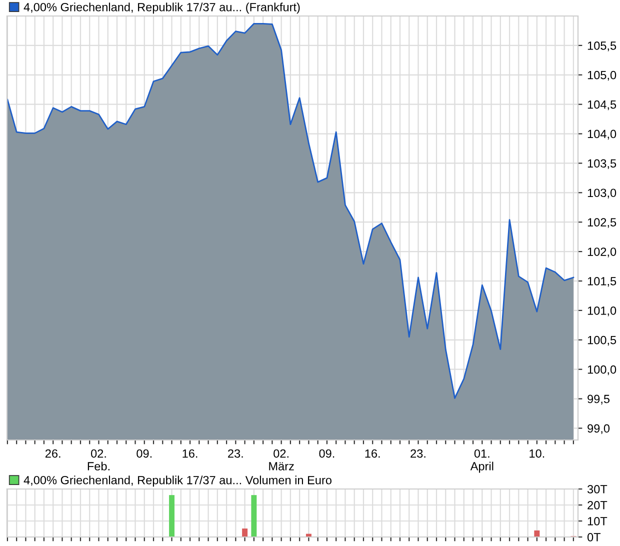 The width and height of the screenshot is (620, 546). I want to click on legend-label: 4,00% Griechenland, Republik 17/37 au... Volumen in Euro, so click(178, 481).